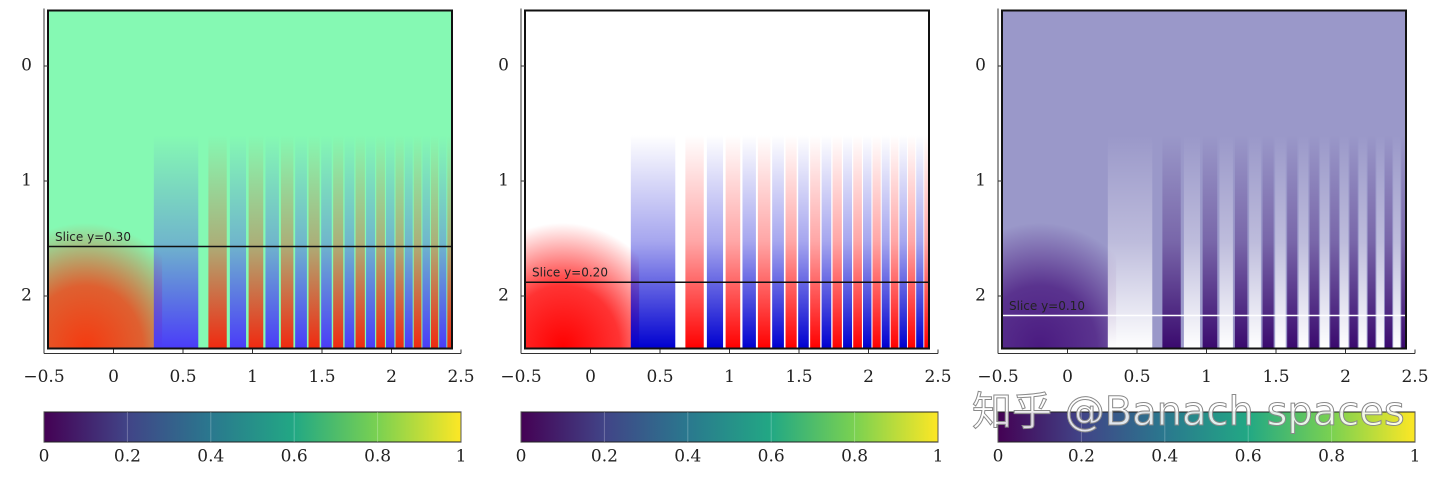 Image resolution: width=1440 pixels, height=483 pixels. Describe the element at coordinates (93, 237) in the screenshot. I see `slice-annotation: Slice y=0.30` at that location.